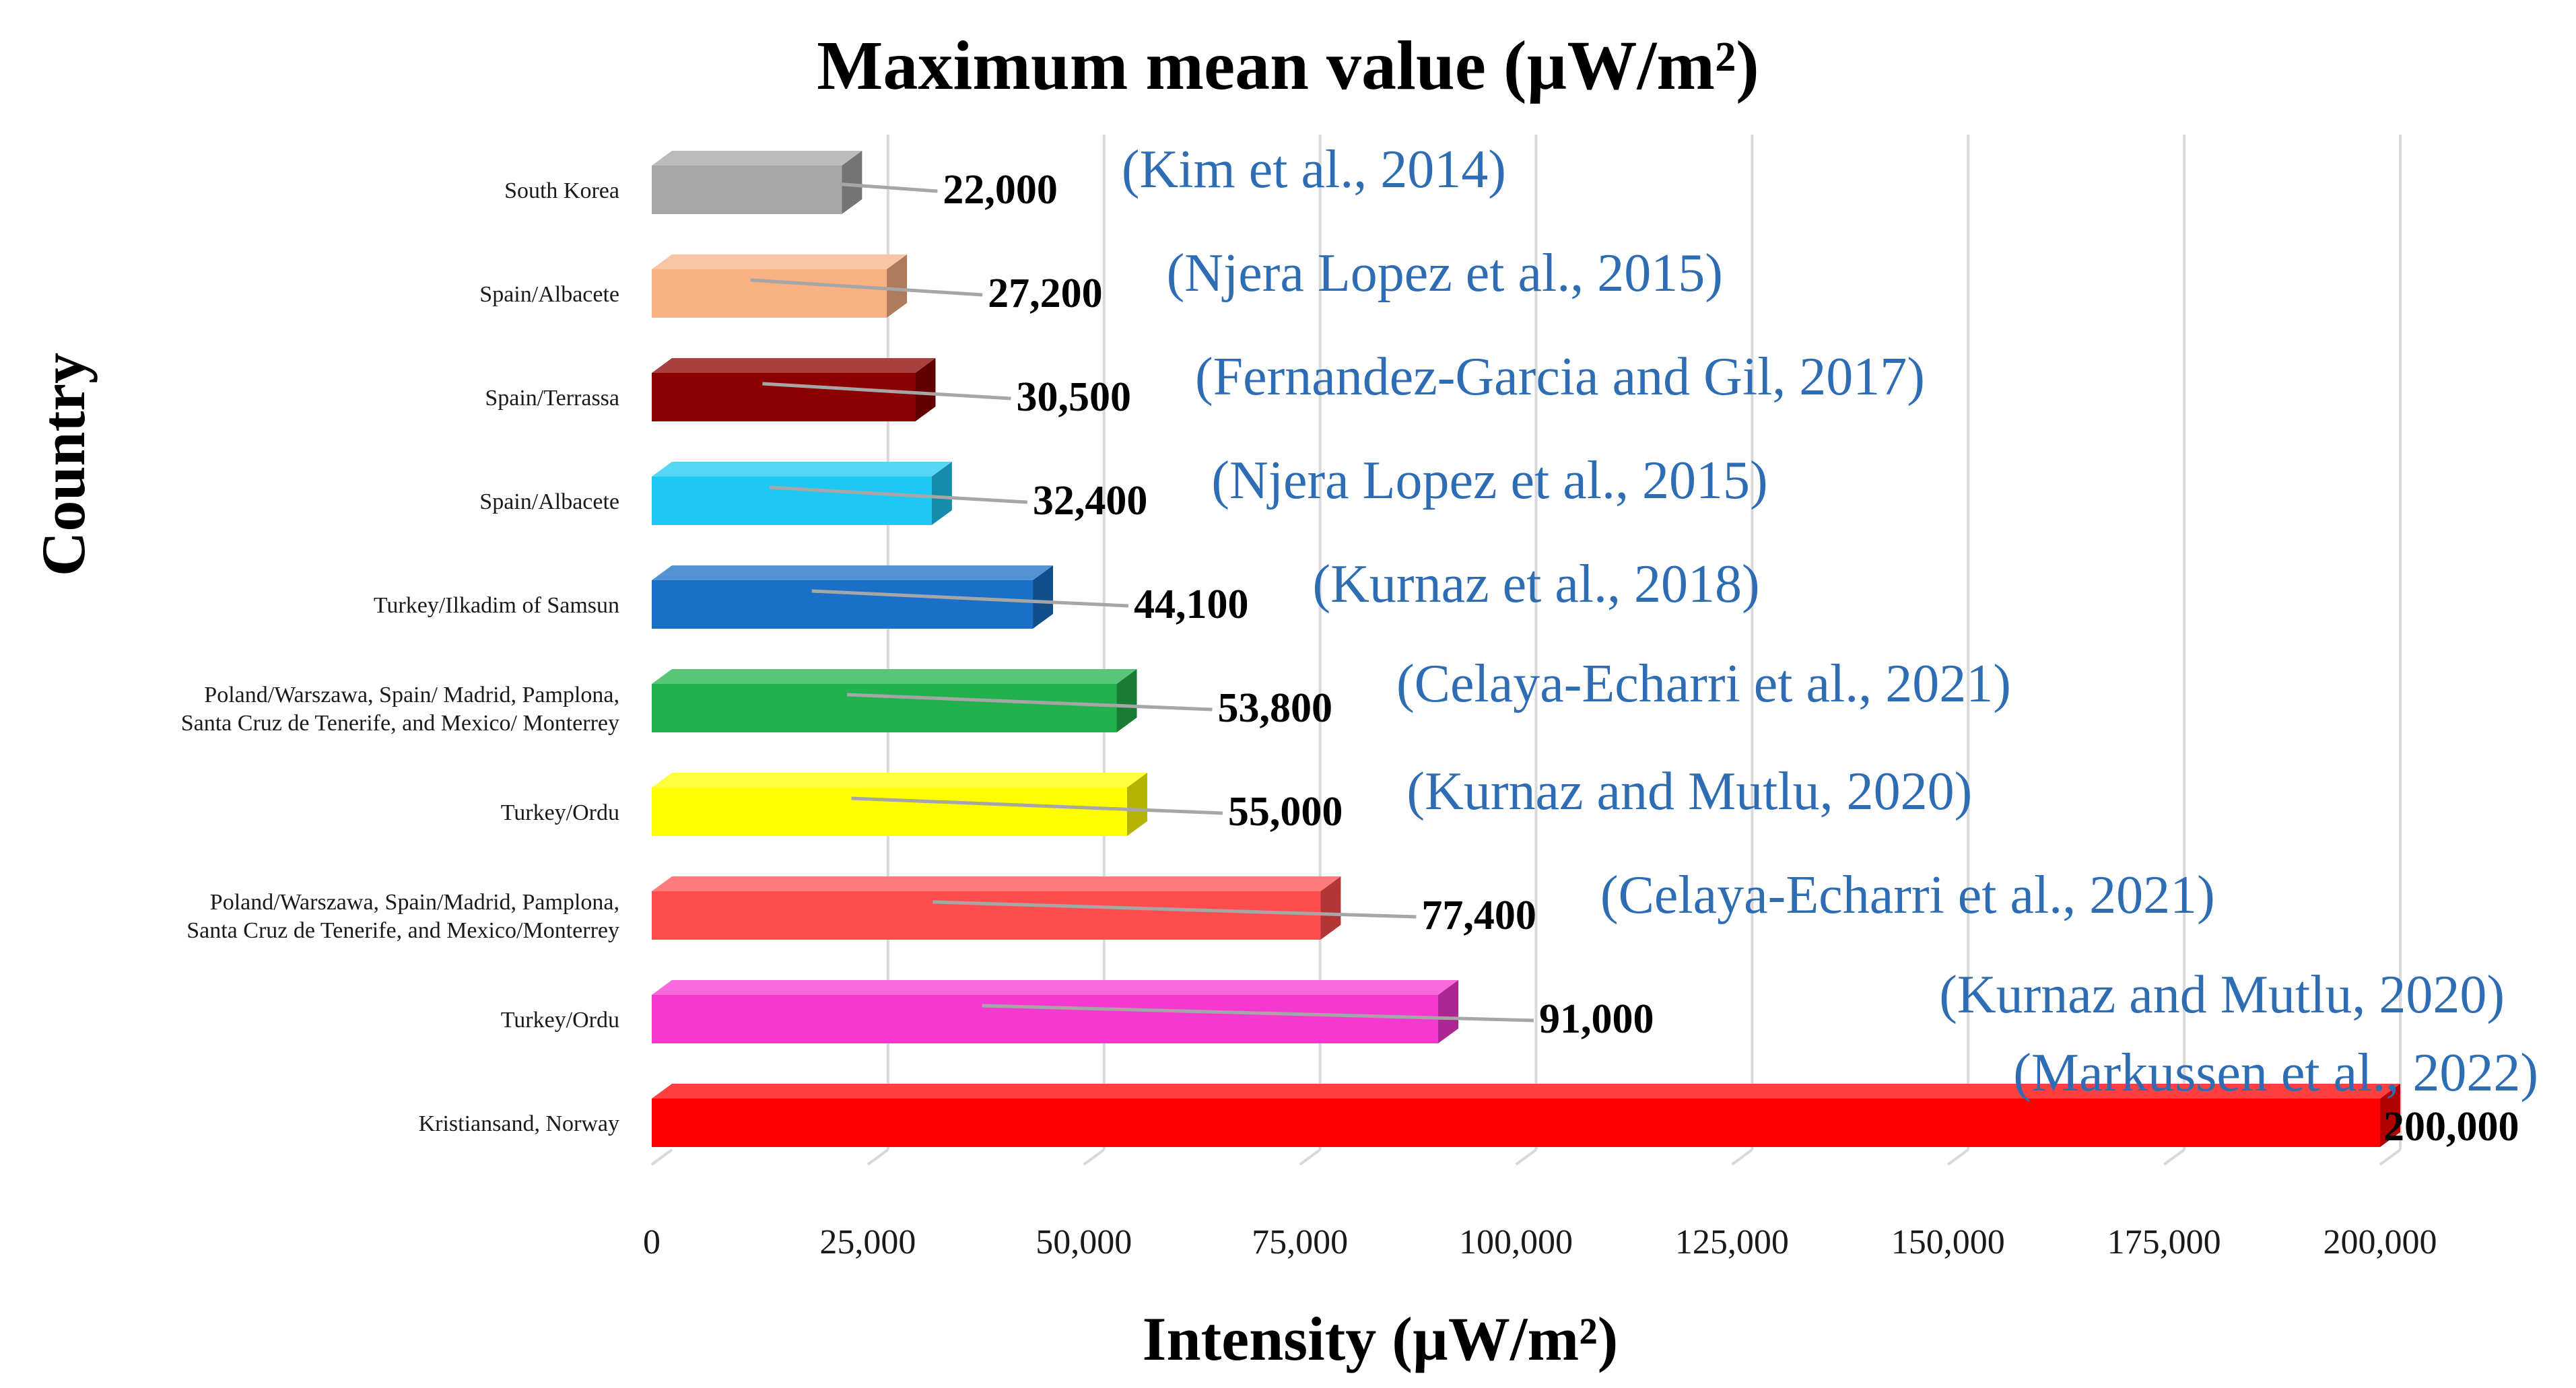 Image resolution: width=2576 pixels, height=1388 pixels. I want to click on x-tick-label: 125,000, so click(1732, 1242).